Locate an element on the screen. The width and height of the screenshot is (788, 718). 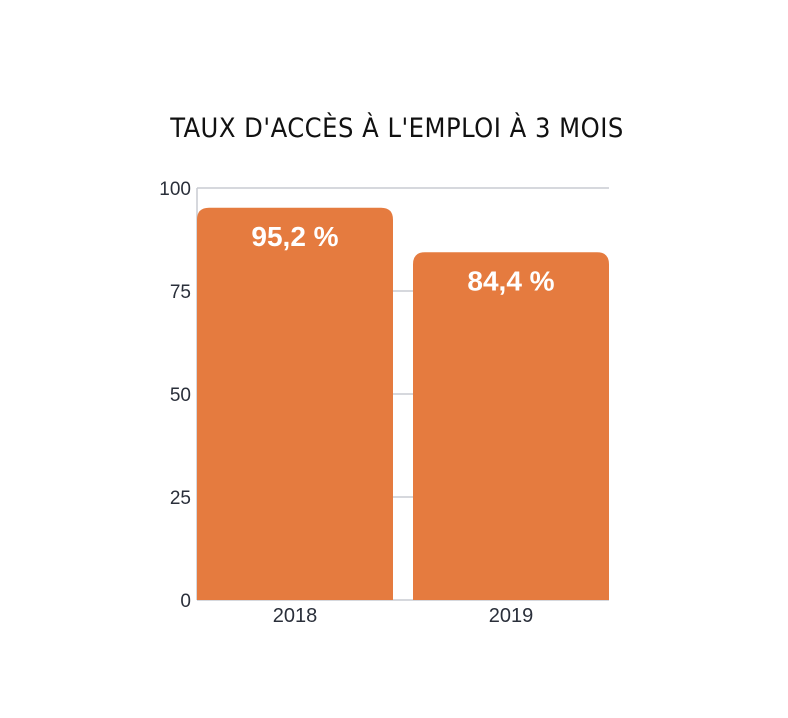
y-tick-label: 0 is located at coordinates (185, 601).